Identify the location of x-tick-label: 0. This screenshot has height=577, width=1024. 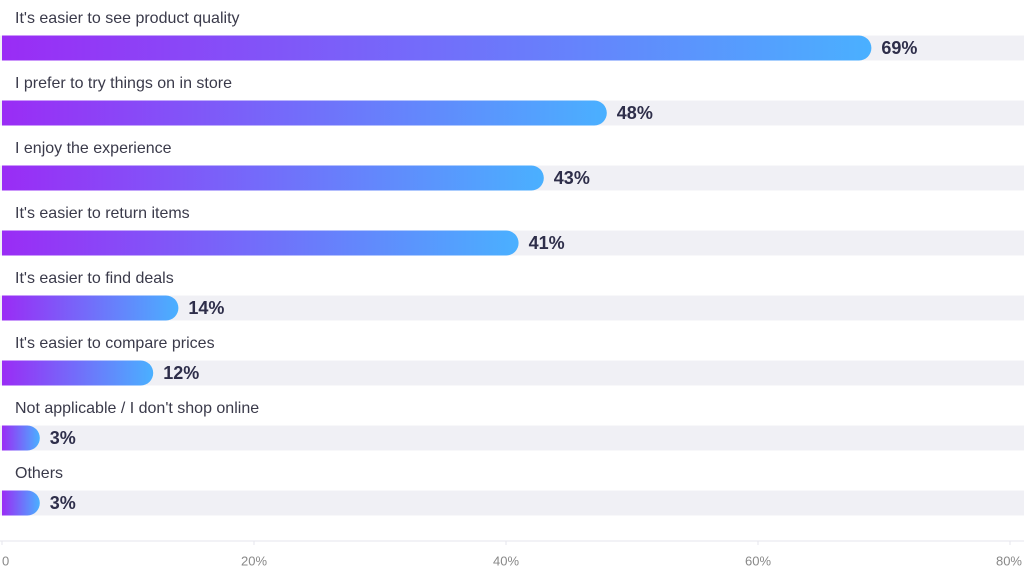
(5, 560).